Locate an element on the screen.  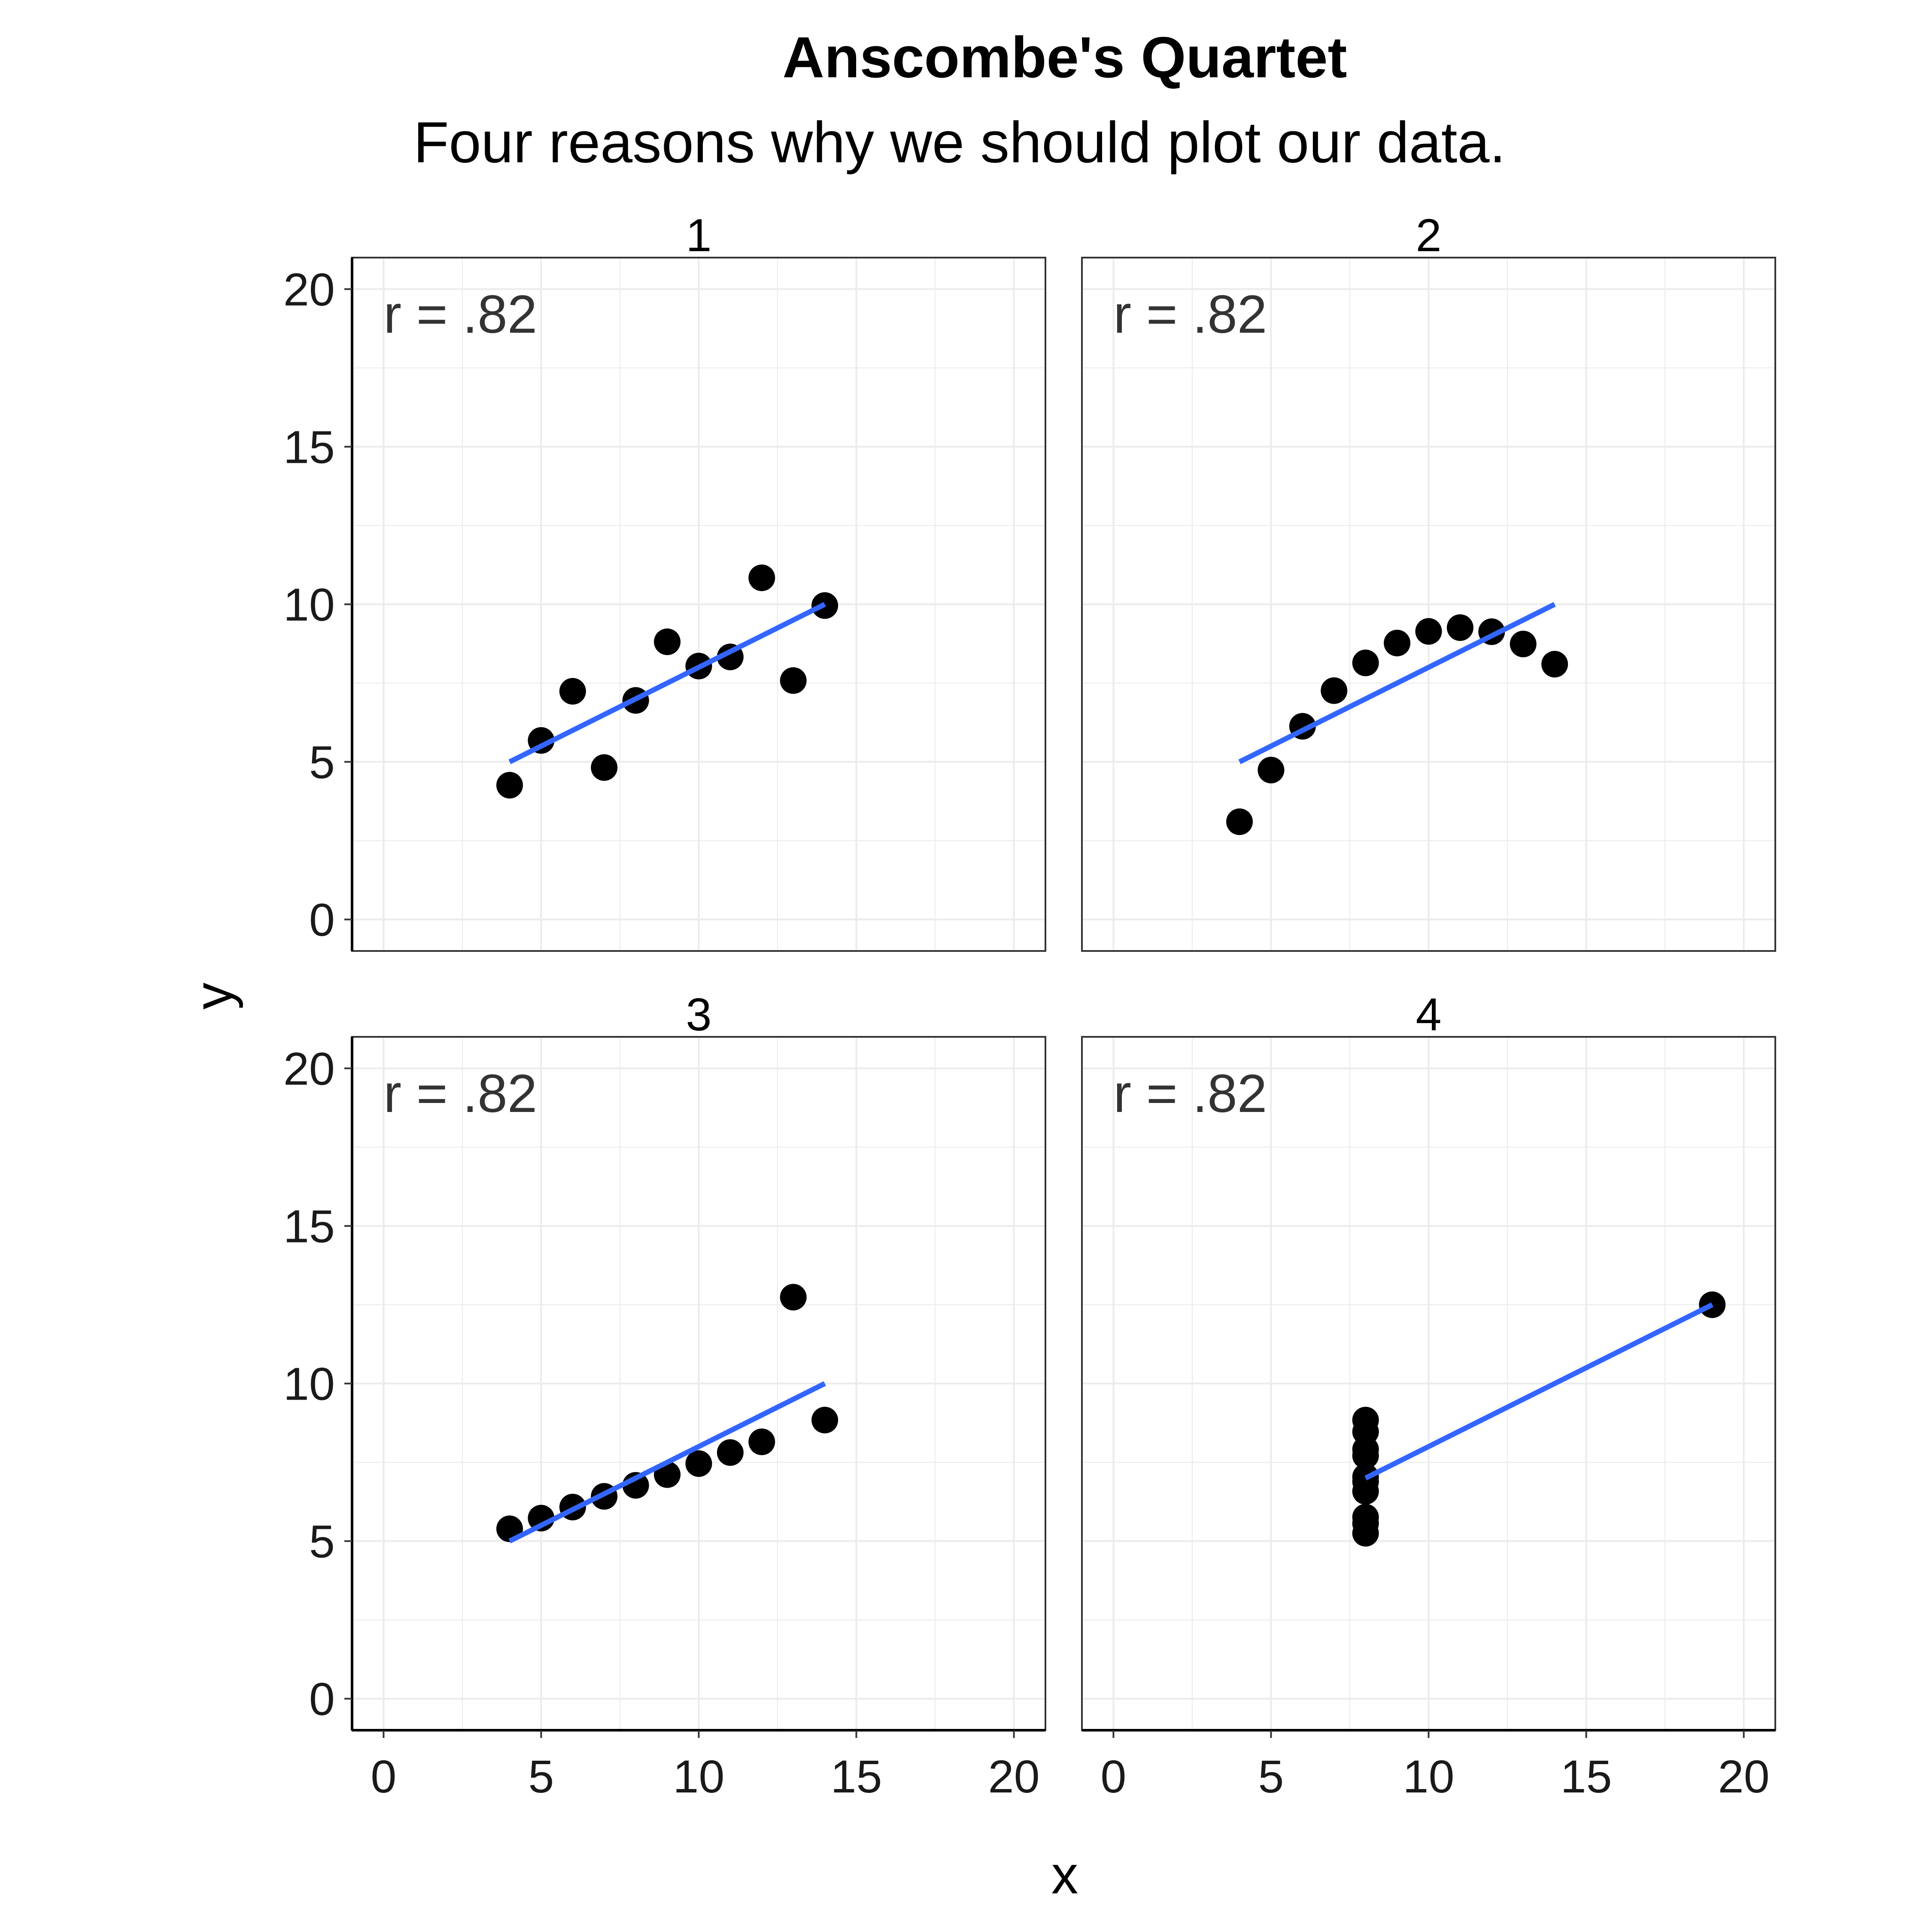
panel-border is located at coordinates (1429, 605).